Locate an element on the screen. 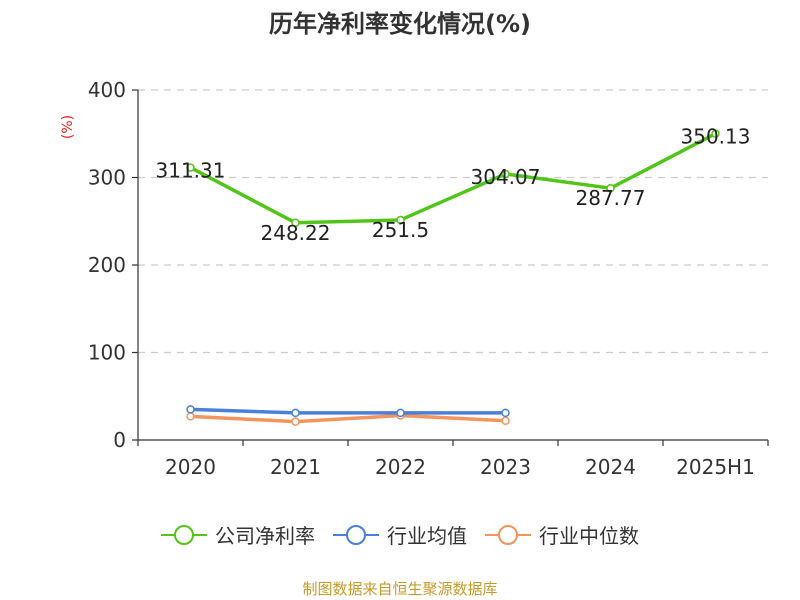 Image resolution: width=800 pixels, height=600 pixels. legend-item-company: 公司净利率 is located at coordinates (238, 534).